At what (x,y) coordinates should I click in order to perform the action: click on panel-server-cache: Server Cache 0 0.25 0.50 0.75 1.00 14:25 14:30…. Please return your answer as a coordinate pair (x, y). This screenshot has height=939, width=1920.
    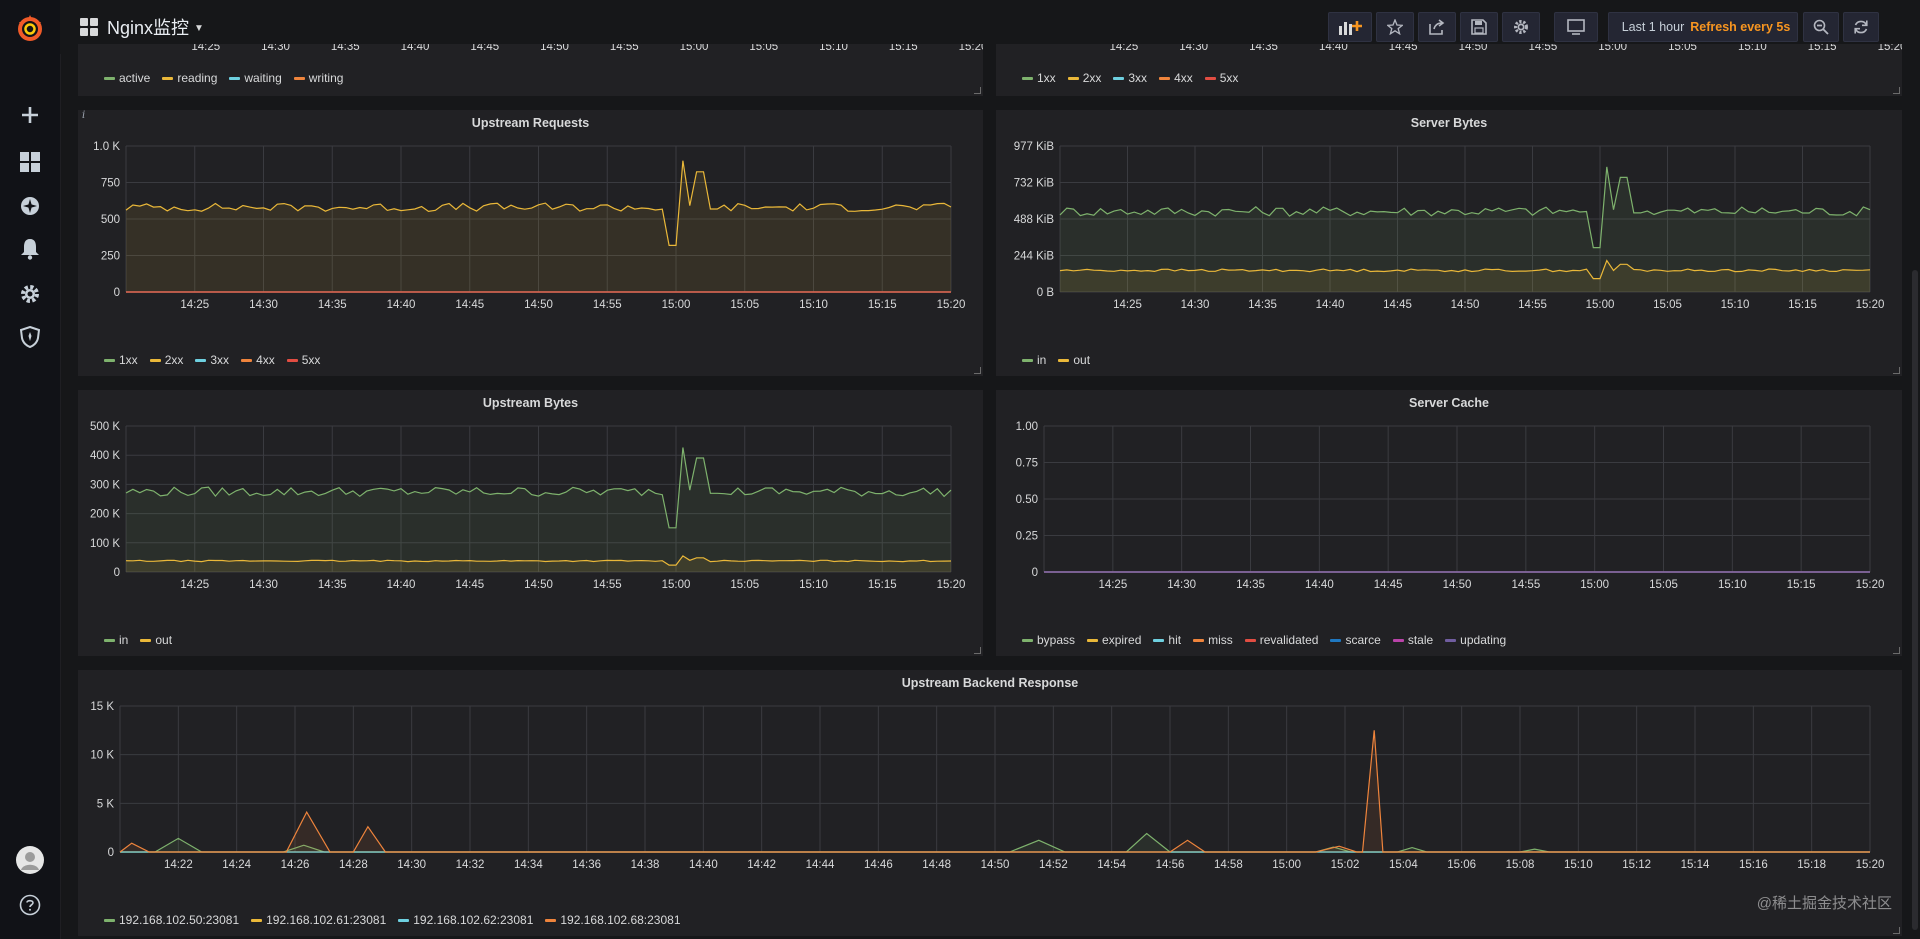
    Looking at the image, I should click on (1449, 523).